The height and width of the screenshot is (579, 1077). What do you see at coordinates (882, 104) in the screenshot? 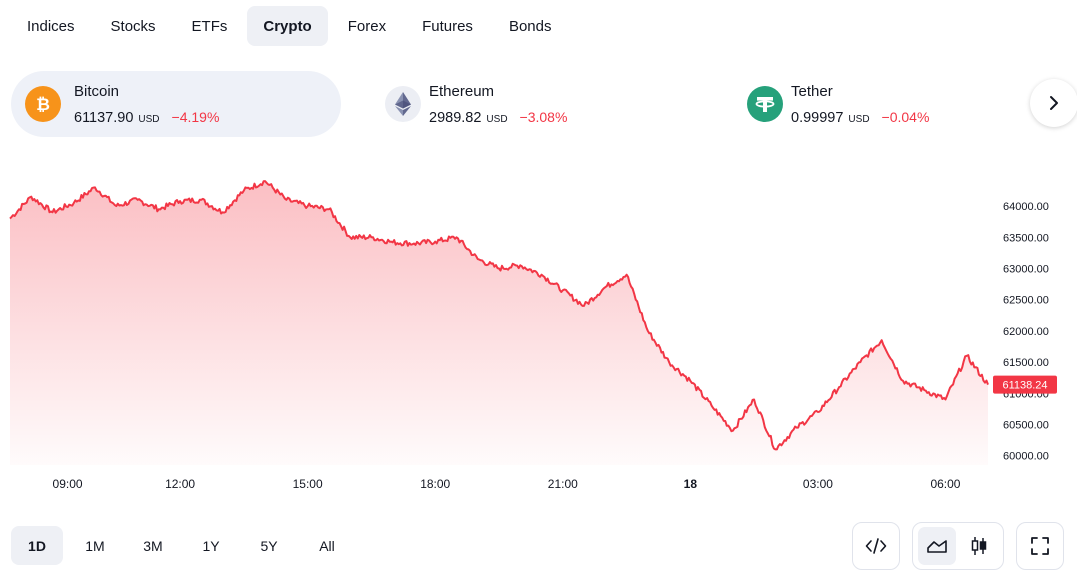
I see `ticker-tether: Tether 0.99997 USD −0.04%` at bounding box center [882, 104].